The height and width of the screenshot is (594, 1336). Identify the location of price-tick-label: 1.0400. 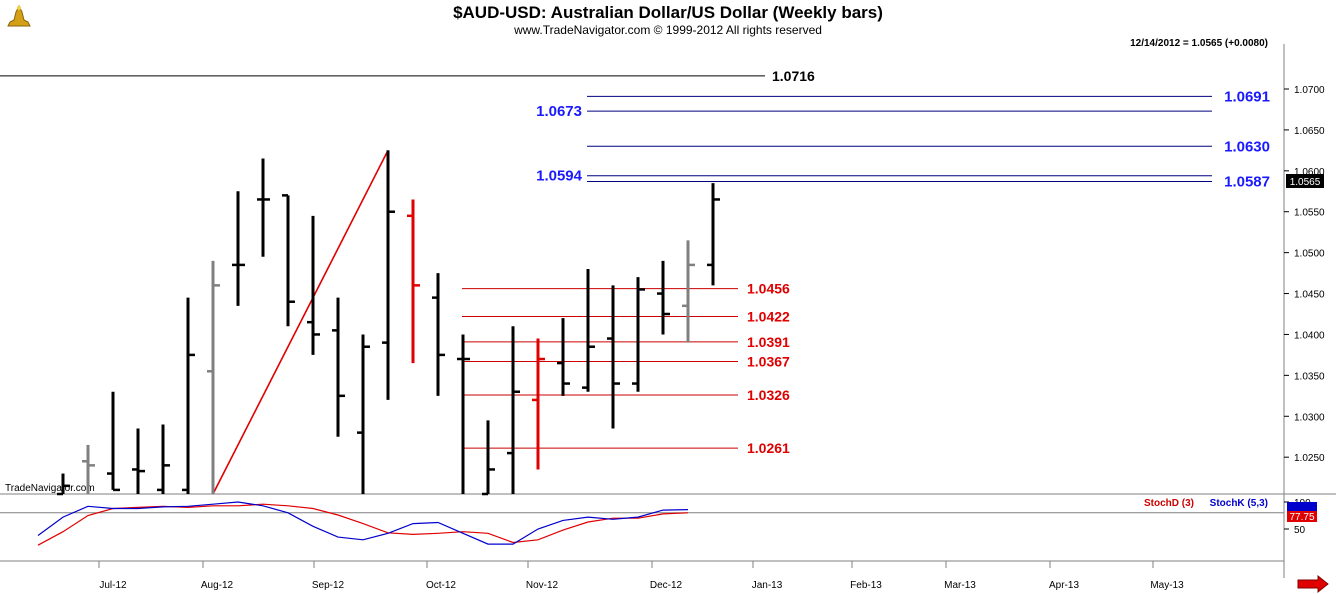
(1309, 335).